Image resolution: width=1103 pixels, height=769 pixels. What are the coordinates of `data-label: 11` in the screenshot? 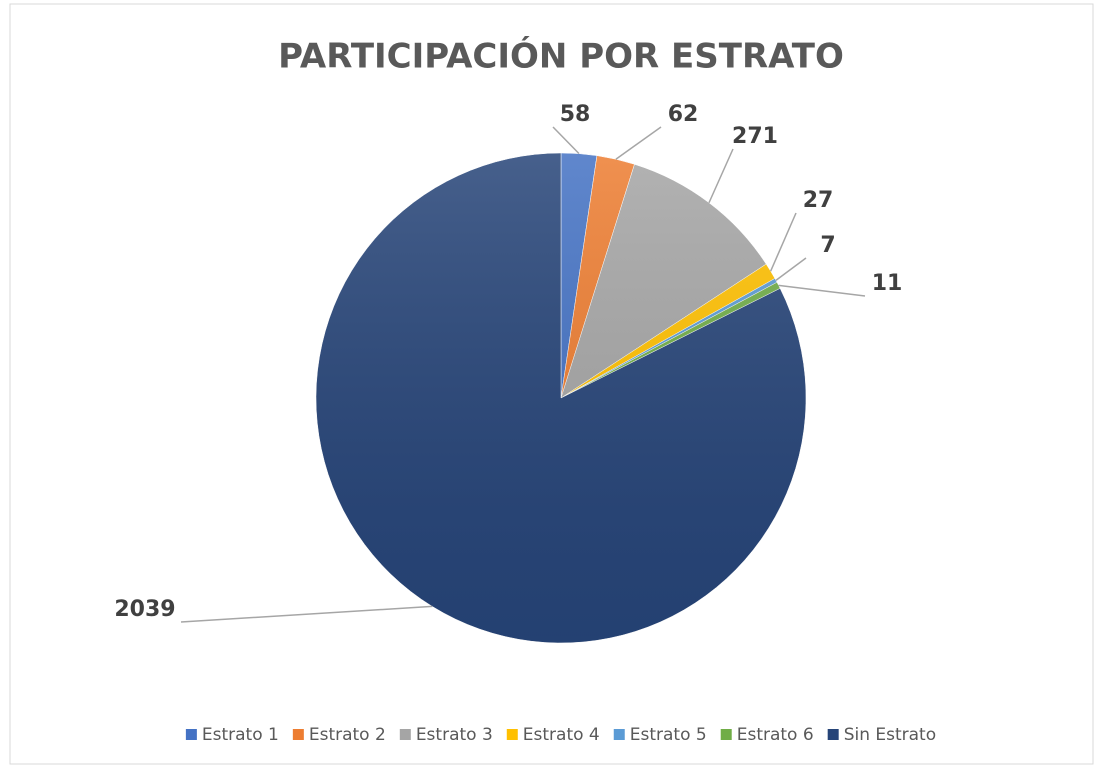 It's located at (887, 283).